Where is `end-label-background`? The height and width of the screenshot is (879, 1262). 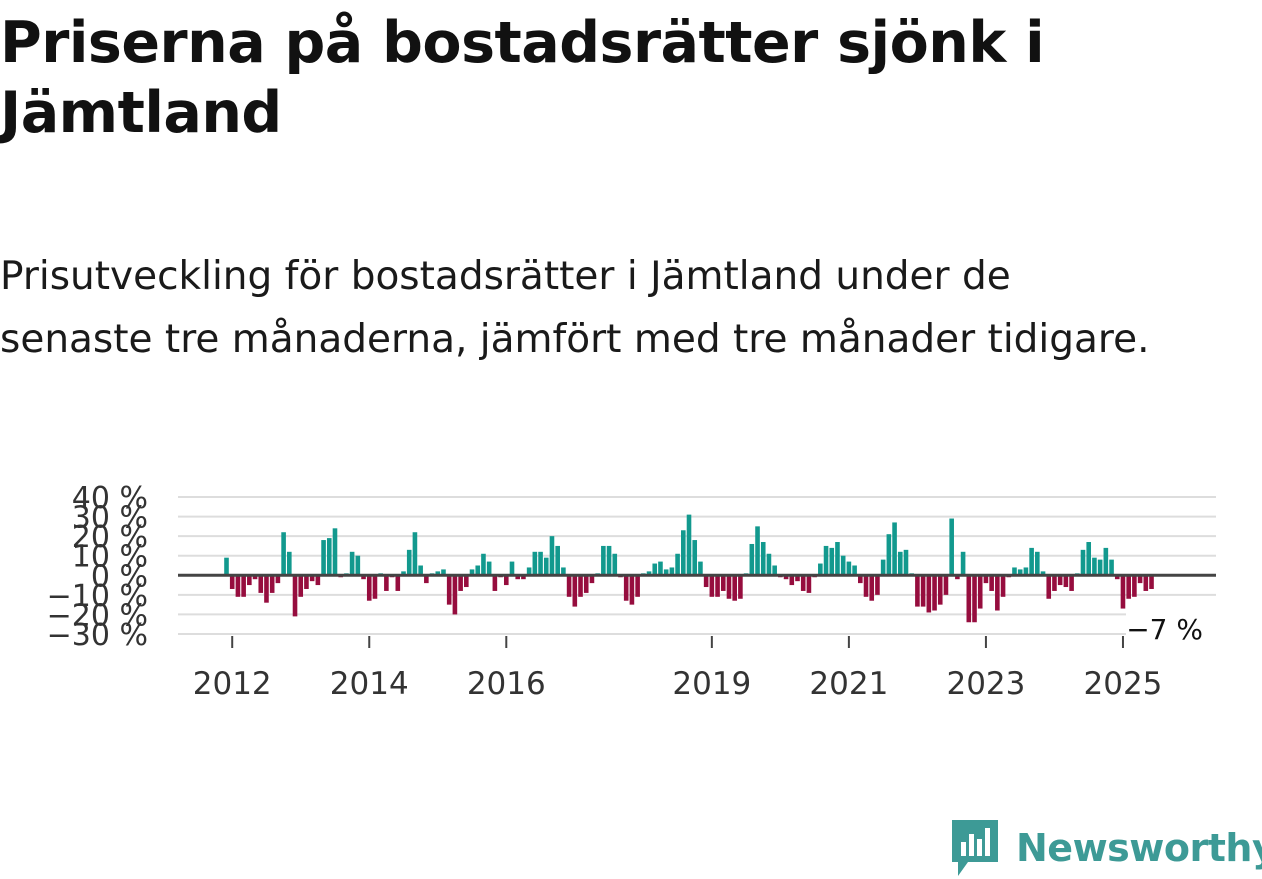
end-label-background is located at coordinates (1171, 629).